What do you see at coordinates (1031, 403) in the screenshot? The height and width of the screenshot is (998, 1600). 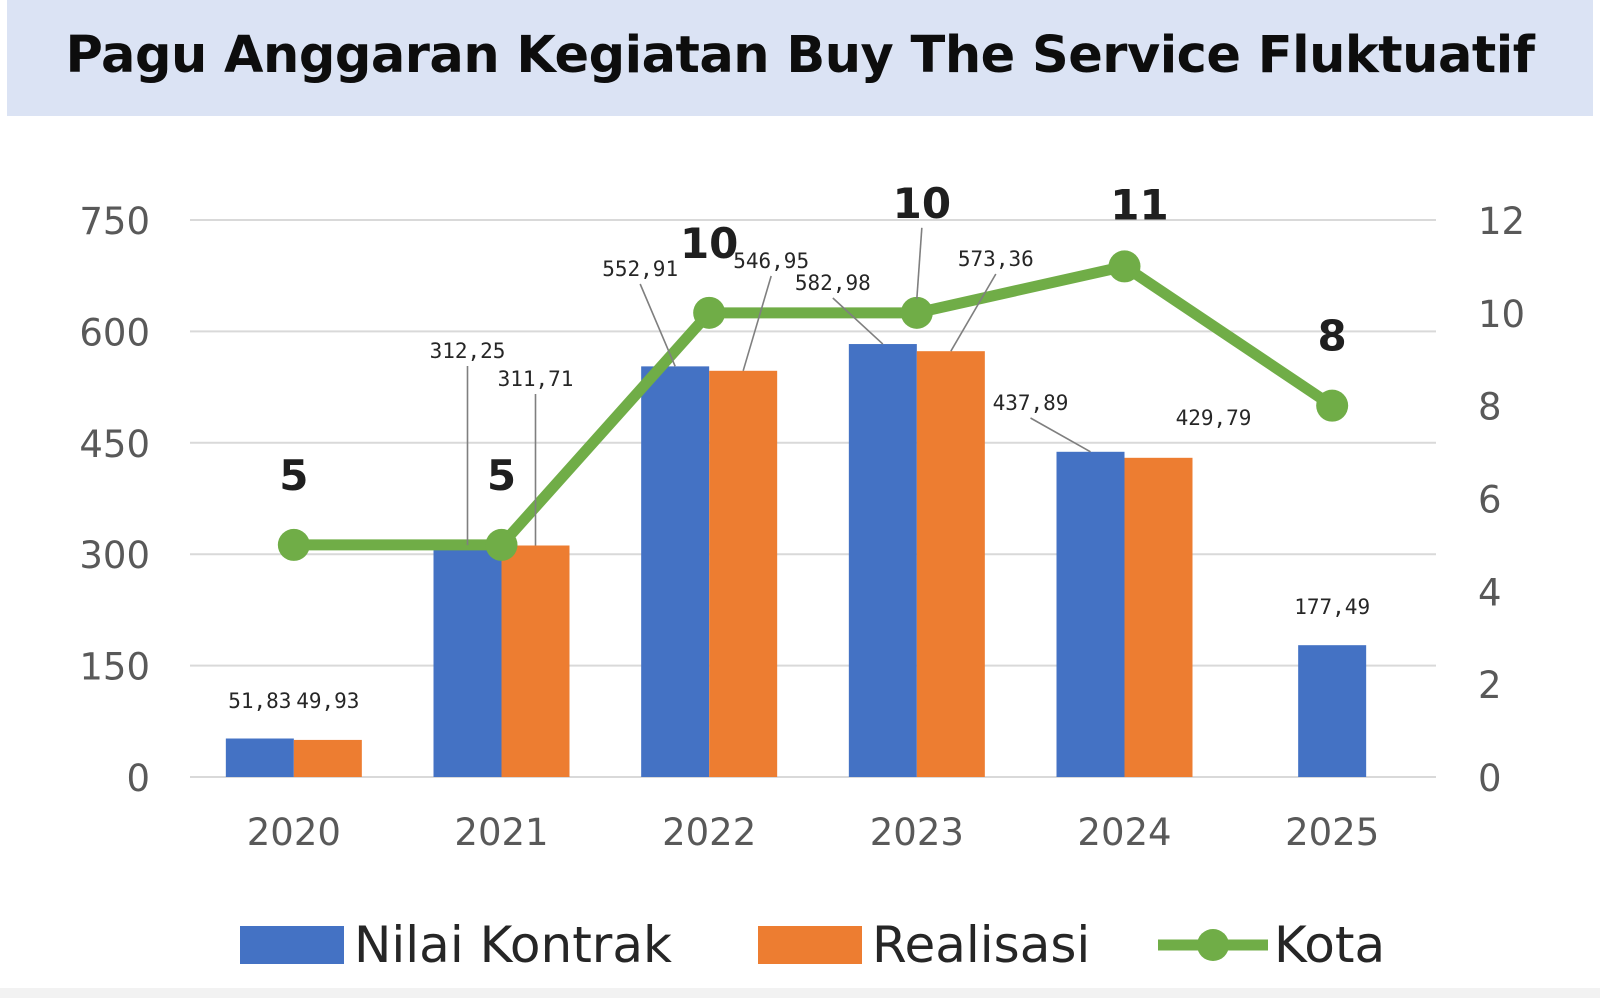 I see `data-label-nilai-kontrak: 437,89` at bounding box center [1031, 403].